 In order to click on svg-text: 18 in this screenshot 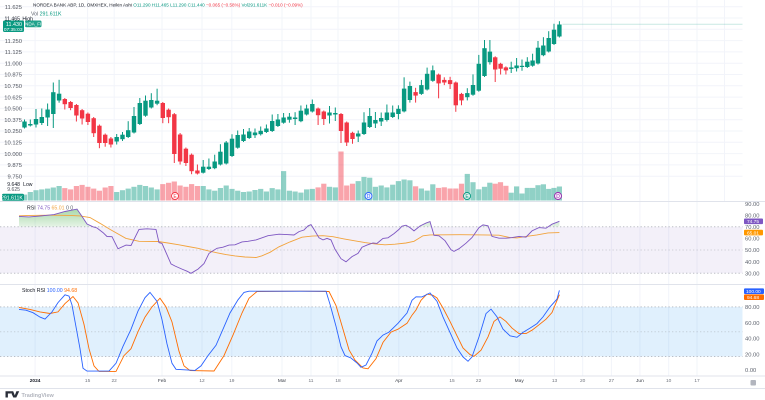, I will do `click(338, 381)`.